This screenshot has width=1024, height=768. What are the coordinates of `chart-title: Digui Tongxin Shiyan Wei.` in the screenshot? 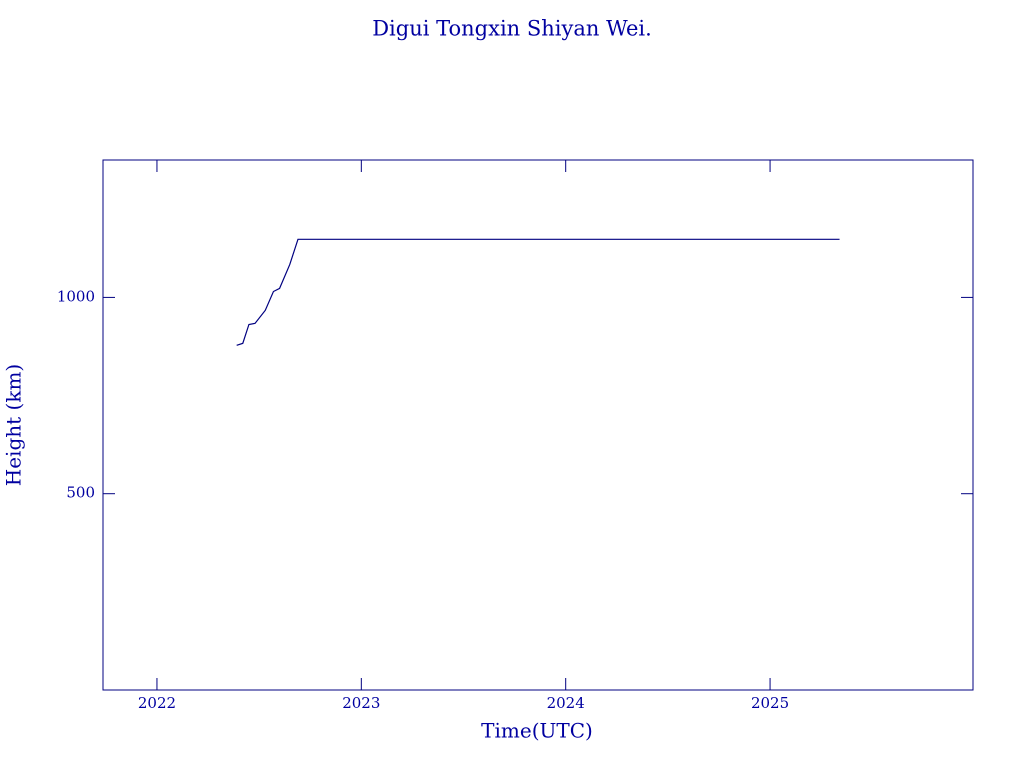 It's located at (512, 29).